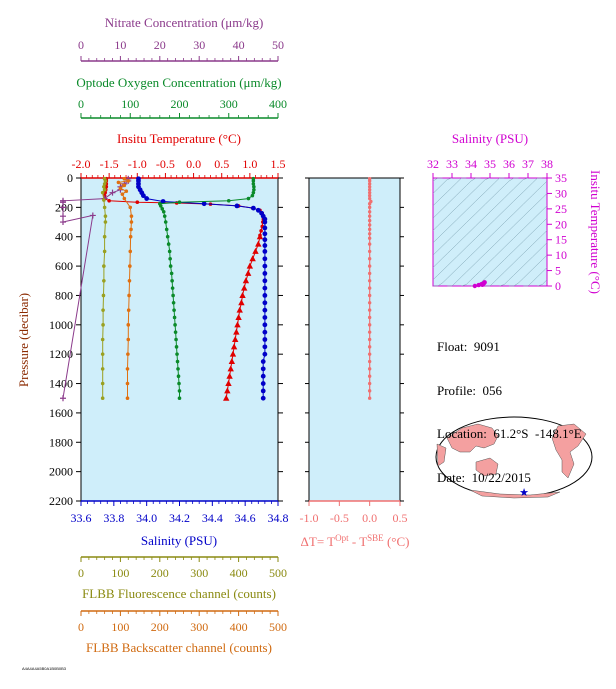  Describe the element at coordinates (239, 573) in the screenshot. I see `fluorescence-tick-label: 400` at that location.